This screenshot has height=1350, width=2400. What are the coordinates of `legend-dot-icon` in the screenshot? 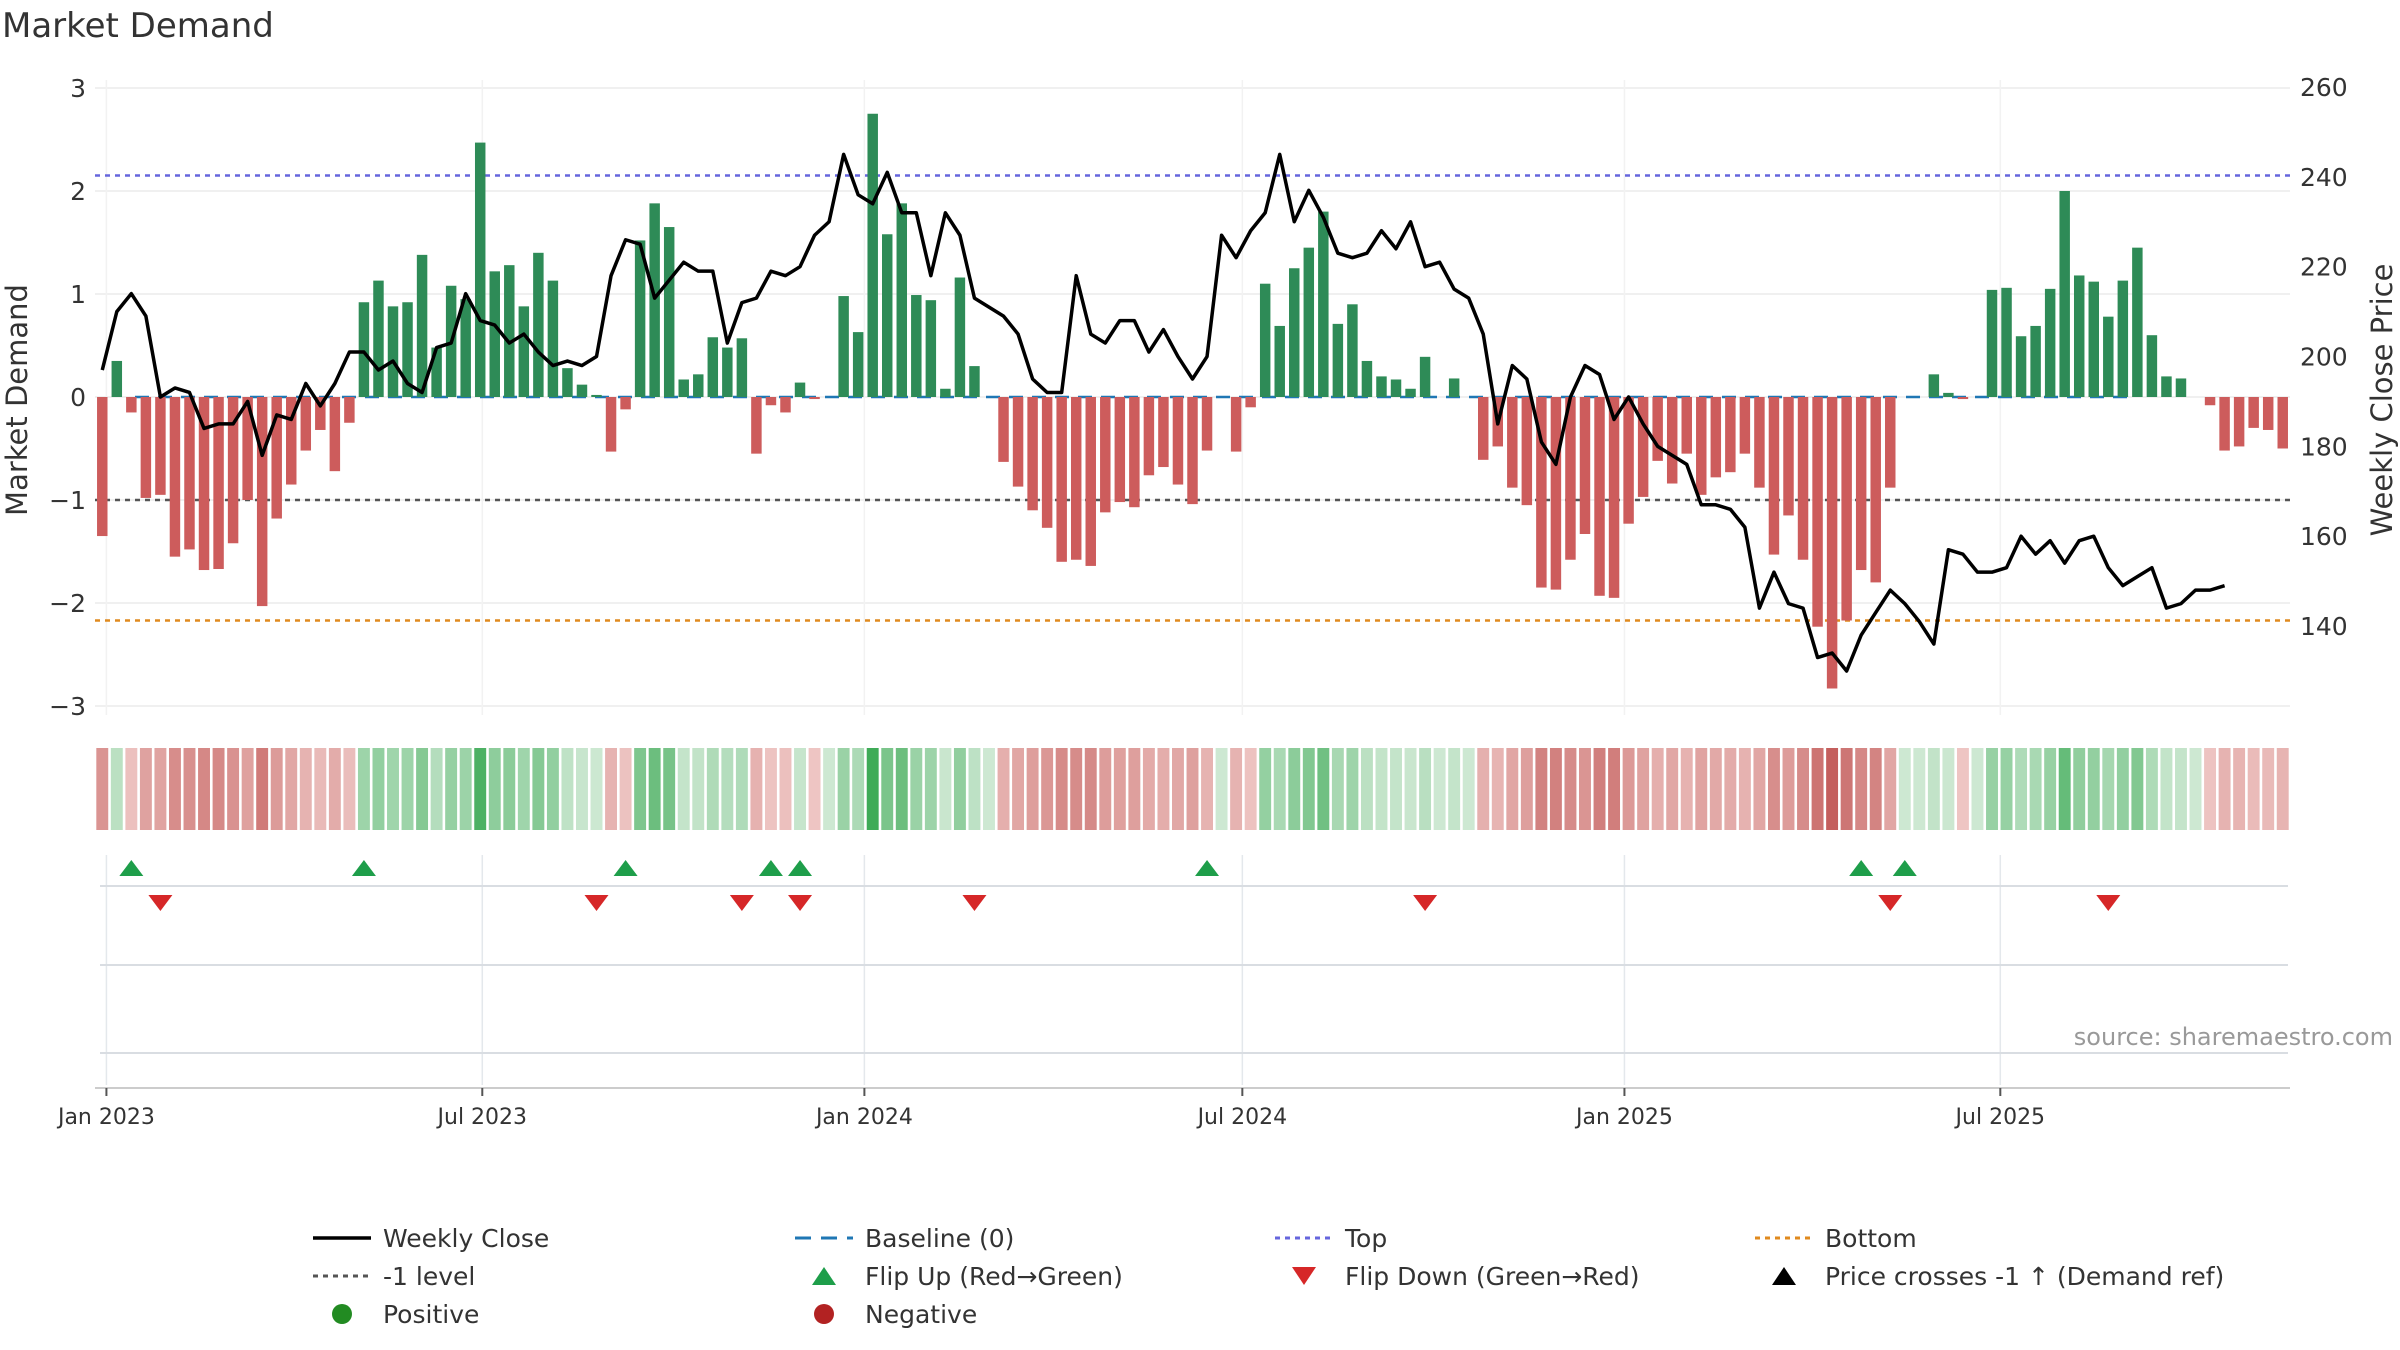 It's located at (824, 1314).